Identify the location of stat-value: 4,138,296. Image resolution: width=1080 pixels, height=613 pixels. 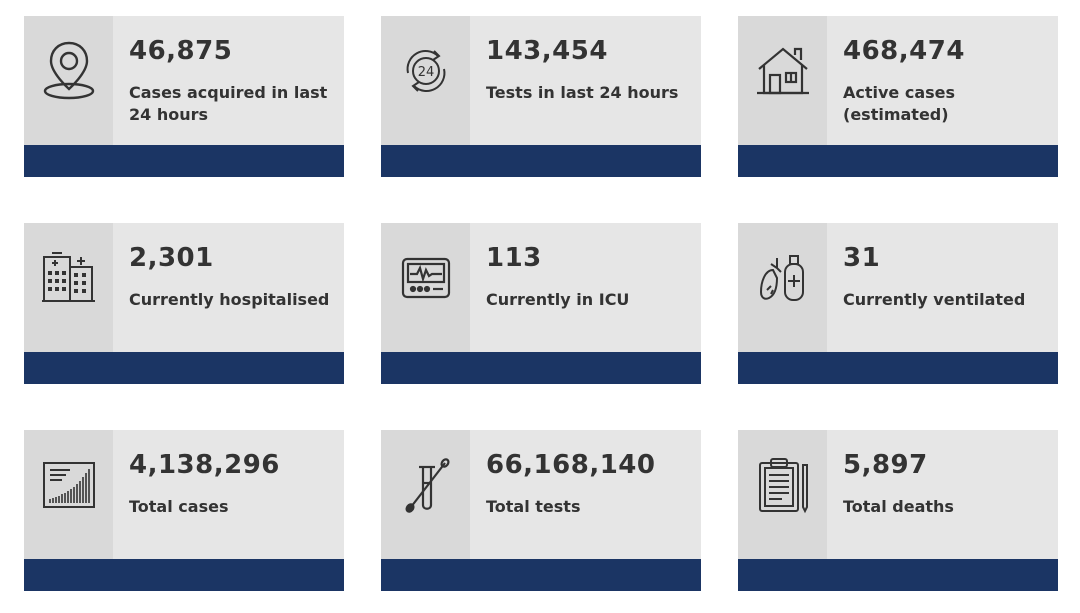
(204, 465).